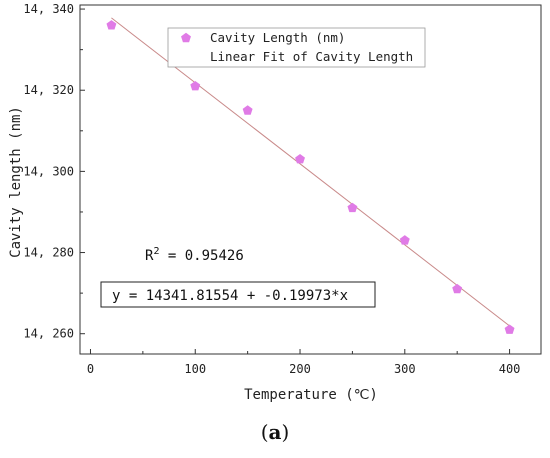 The image size is (550, 458). What do you see at coordinates (264, 432) in the screenshot?
I see `caption-open: (` at bounding box center [264, 432].